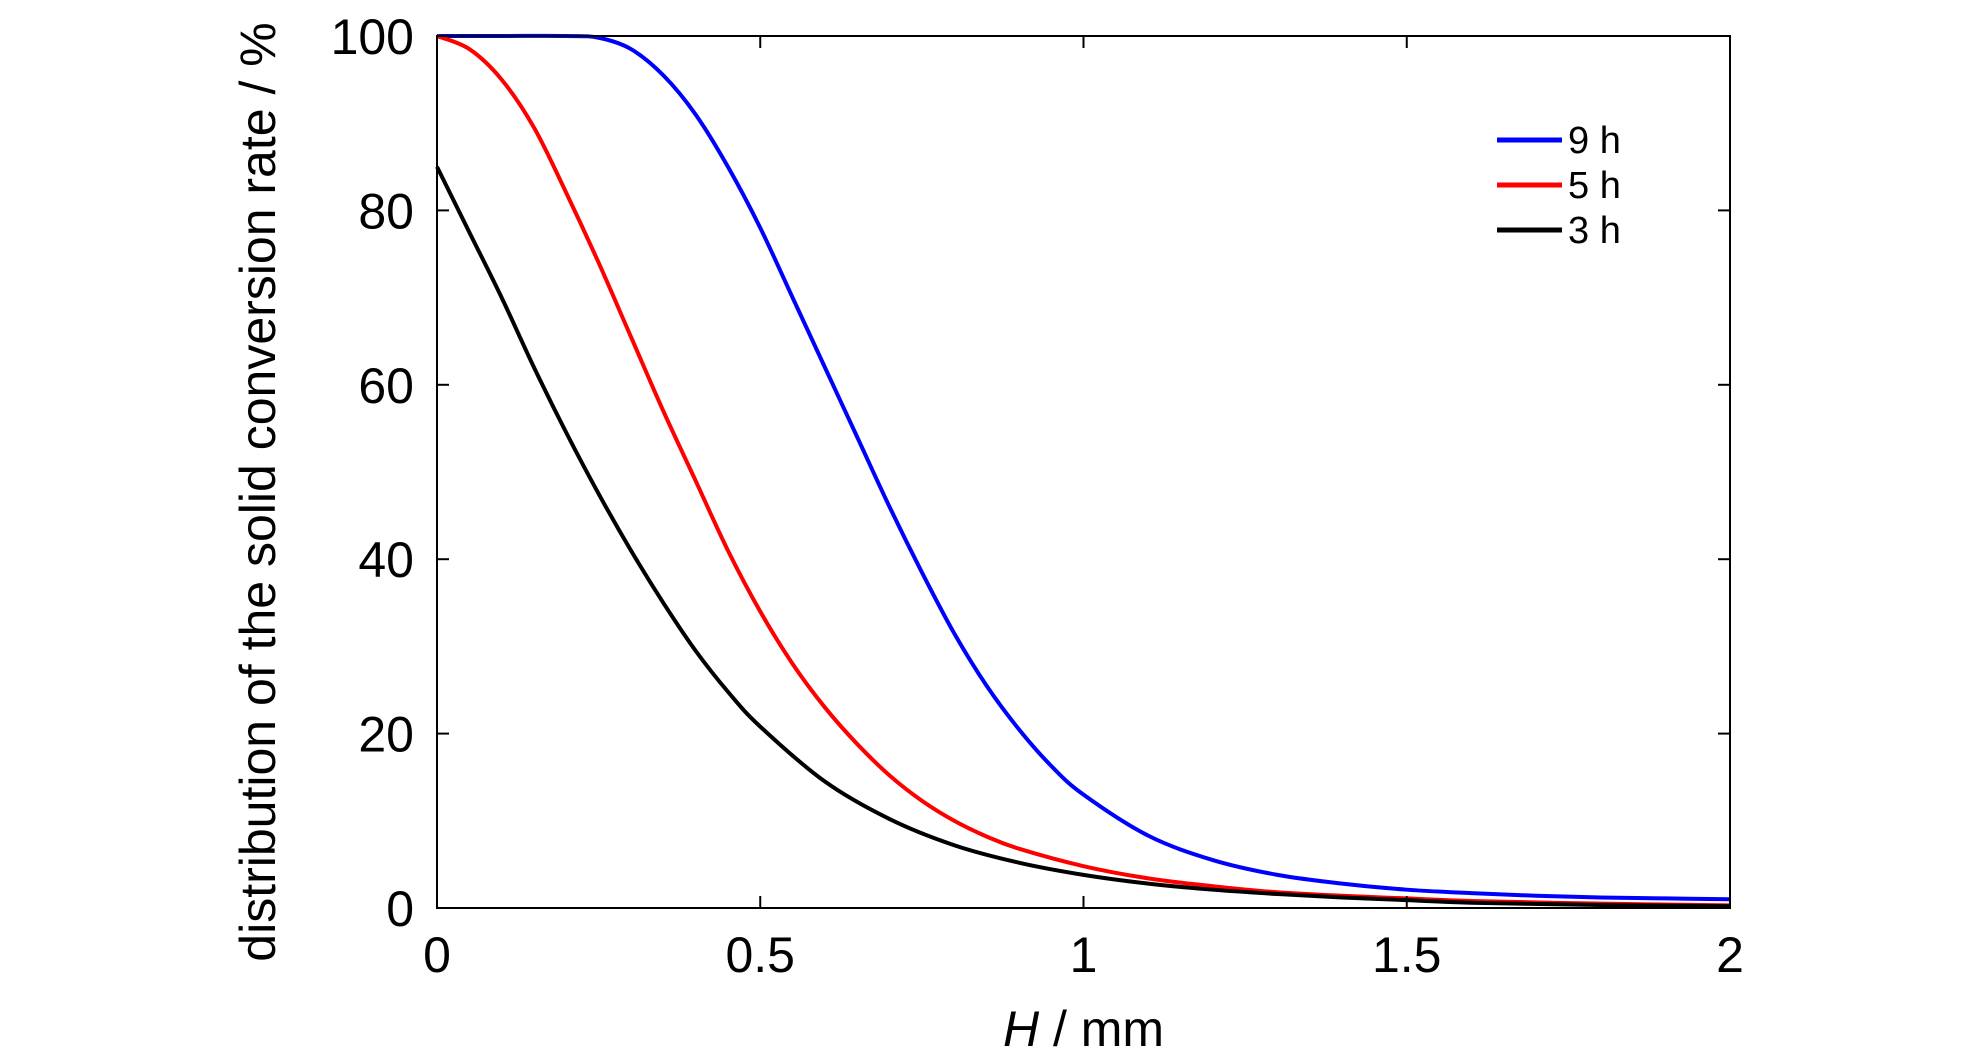 This screenshot has height=1063, width=1984. Describe the element at coordinates (400, 909) in the screenshot. I see `y-tick-label: 0` at that location.